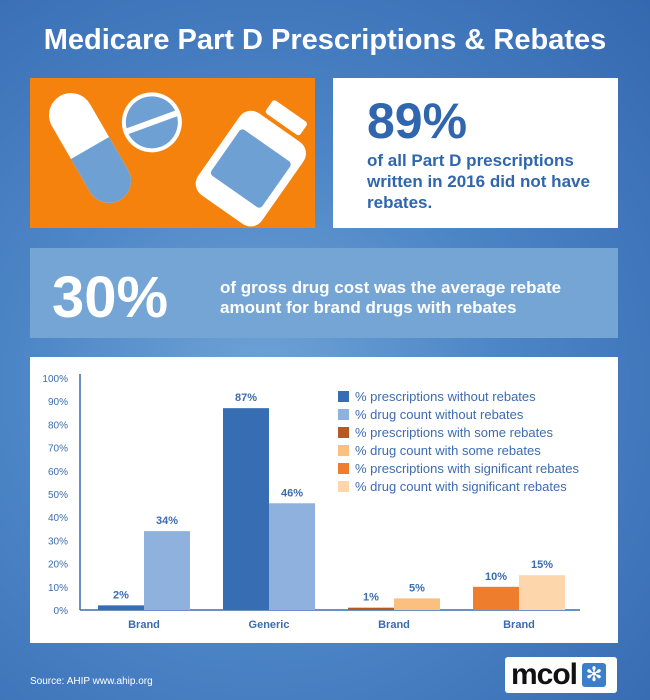 The image size is (650, 700). Describe the element at coordinates (417, 588) in the screenshot. I see `data-label: 5%` at that location.